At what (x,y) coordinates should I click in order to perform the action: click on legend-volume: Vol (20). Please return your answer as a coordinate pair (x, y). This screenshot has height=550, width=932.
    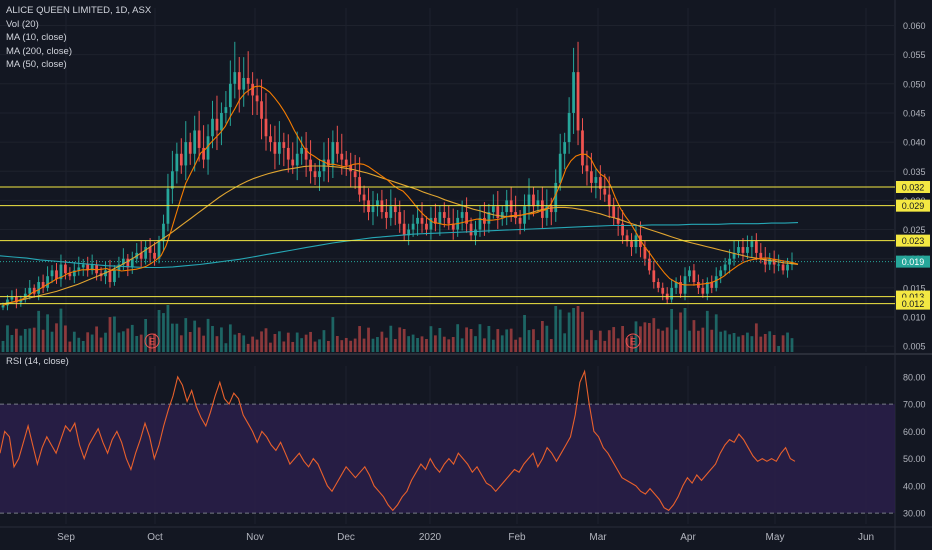
    Looking at the image, I should click on (22, 24).